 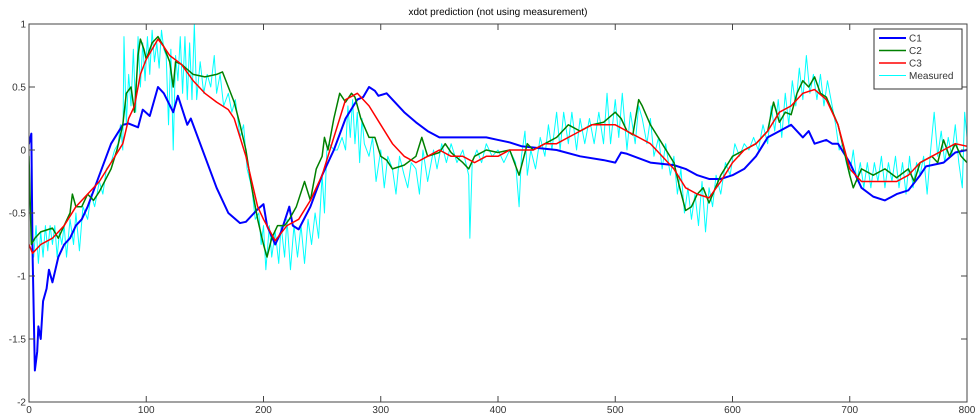 What do you see at coordinates (915, 51) in the screenshot?
I see `legend-label: C2` at bounding box center [915, 51].